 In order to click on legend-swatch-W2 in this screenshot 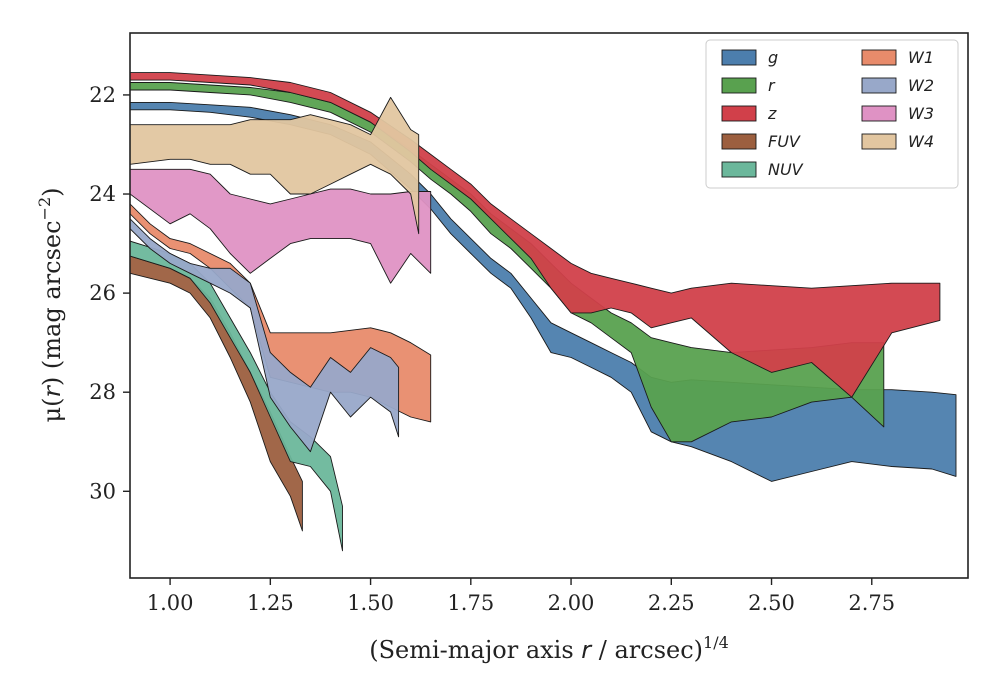, I will do `click(879, 85)`.